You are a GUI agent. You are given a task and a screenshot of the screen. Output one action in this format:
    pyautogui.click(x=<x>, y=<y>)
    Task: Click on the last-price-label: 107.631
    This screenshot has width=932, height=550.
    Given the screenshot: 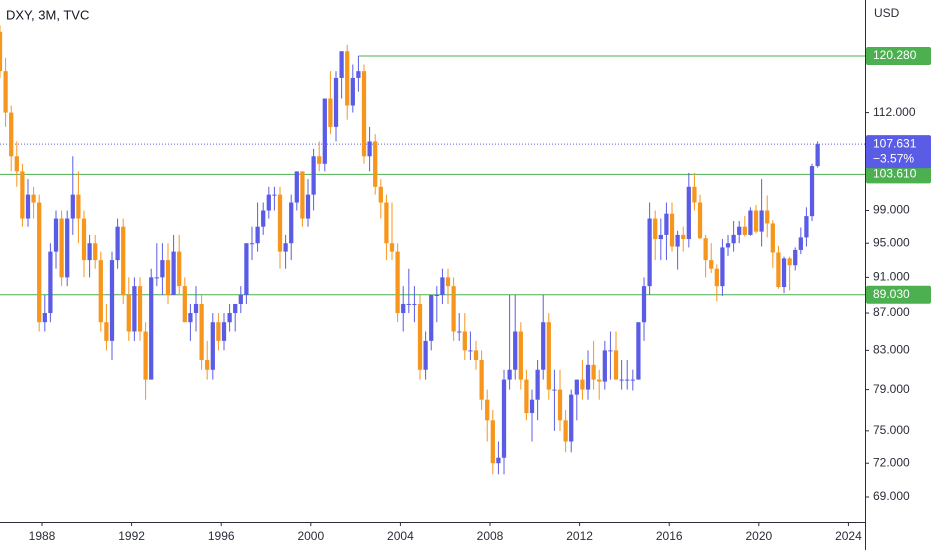 What is the action you would take?
    pyautogui.click(x=895, y=143)
    